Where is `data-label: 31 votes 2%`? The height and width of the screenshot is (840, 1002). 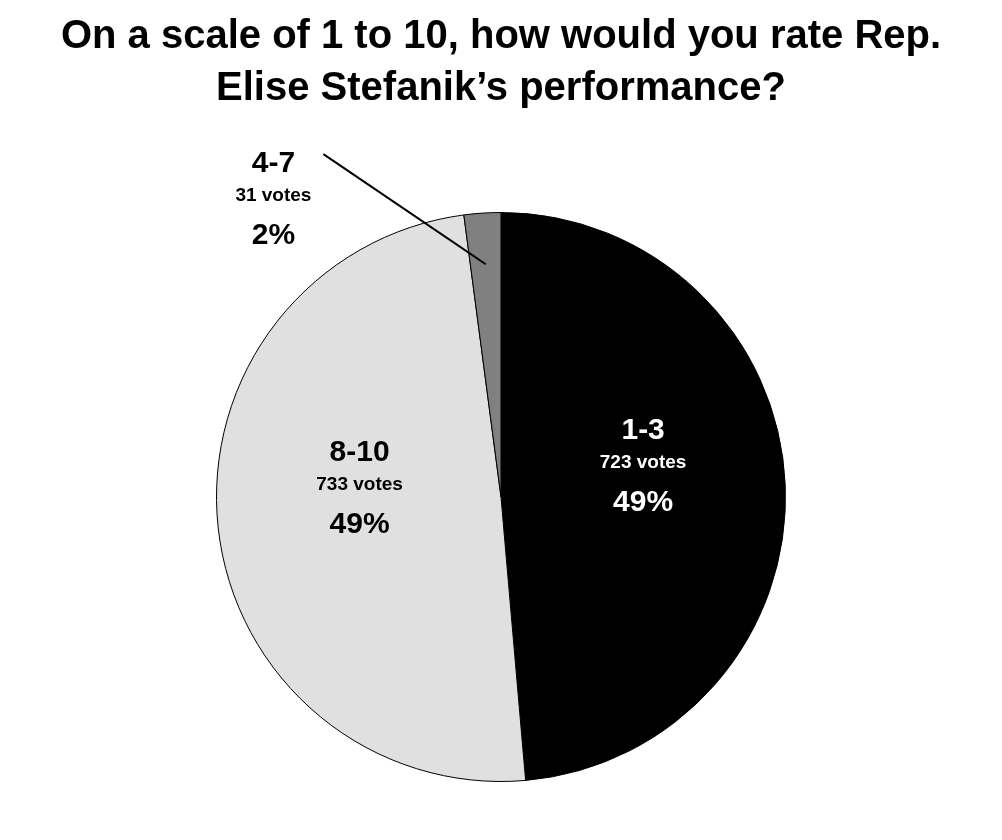 data-label: 31 votes 2% is located at coordinates (273, 217).